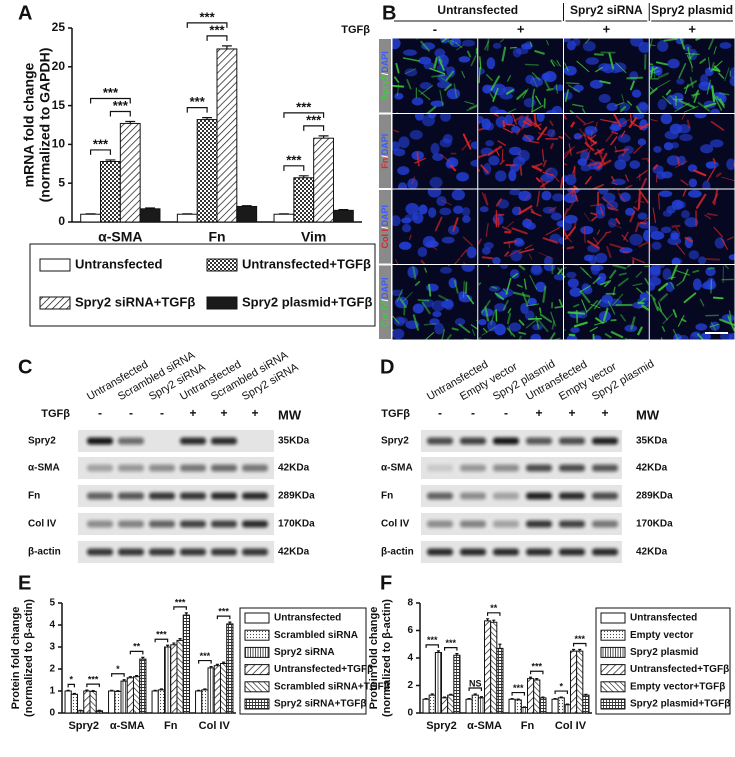 This screenshot has height=757, width=735. I want to click on y-tick-label: 8, so click(410, 603).